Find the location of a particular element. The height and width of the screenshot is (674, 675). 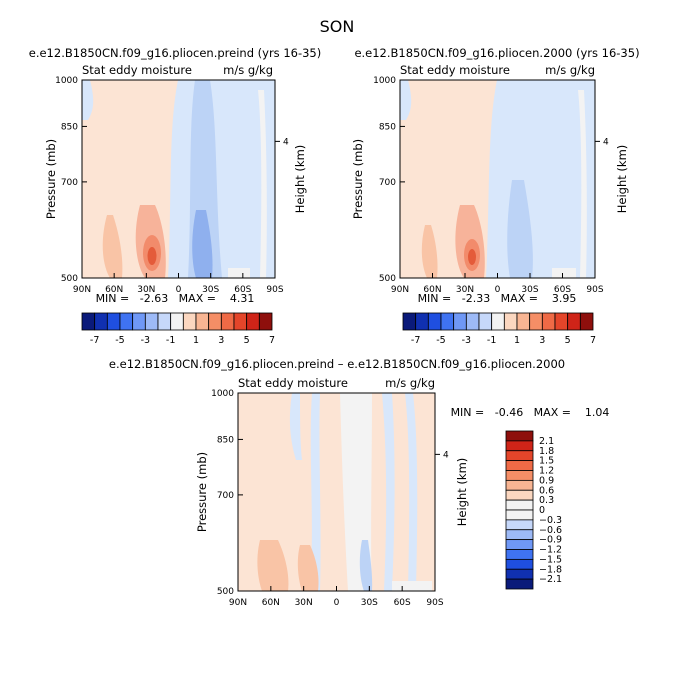

colorbar-label: 1.2 is located at coordinates (546, 471).